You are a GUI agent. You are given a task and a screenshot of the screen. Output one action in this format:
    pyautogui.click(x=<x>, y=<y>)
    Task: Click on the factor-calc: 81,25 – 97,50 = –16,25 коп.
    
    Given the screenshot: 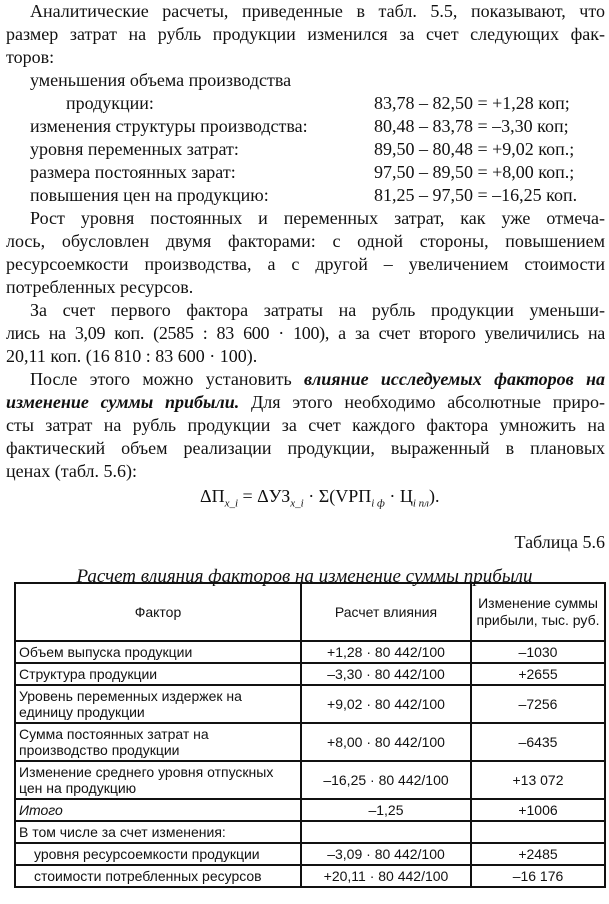 What is the action you would take?
    pyautogui.click(x=476, y=195)
    